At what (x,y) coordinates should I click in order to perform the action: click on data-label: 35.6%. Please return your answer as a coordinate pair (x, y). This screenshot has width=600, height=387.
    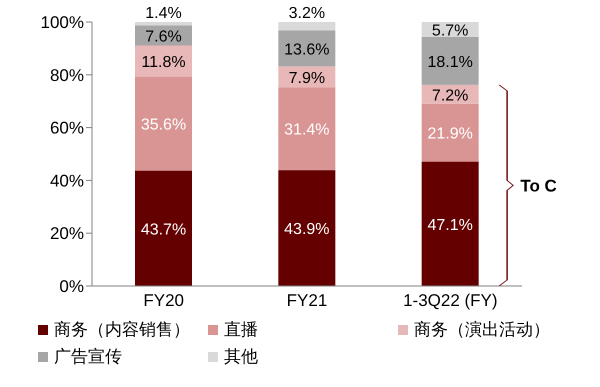
    Looking at the image, I should click on (163, 125).